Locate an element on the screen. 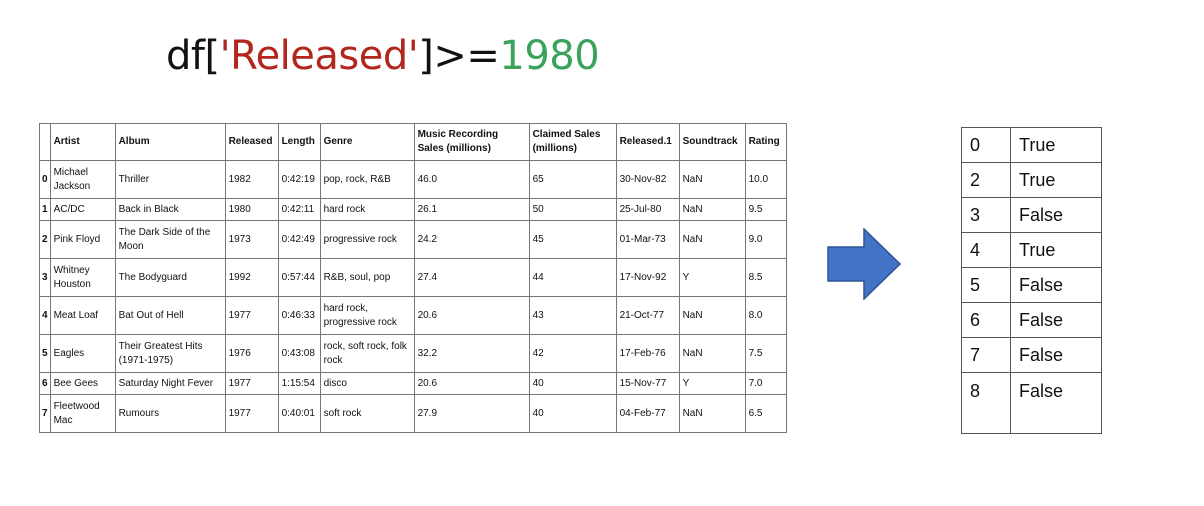 The width and height of the screenshot is (1204, 506). cell-sales: 24.2 is located at coordinates (471, 239).